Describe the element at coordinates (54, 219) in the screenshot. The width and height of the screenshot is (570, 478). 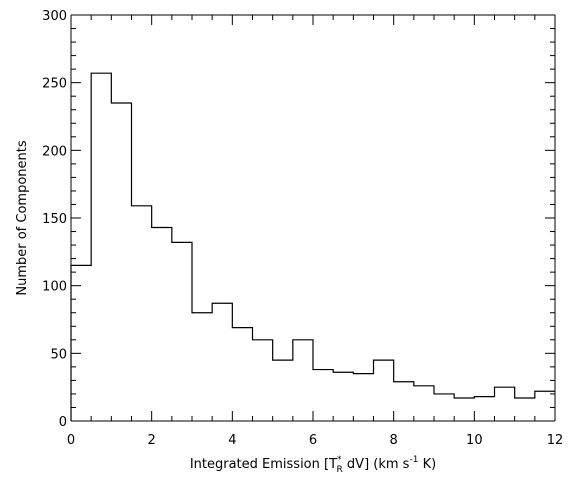
I see `y-tick-label: 150` at that location.